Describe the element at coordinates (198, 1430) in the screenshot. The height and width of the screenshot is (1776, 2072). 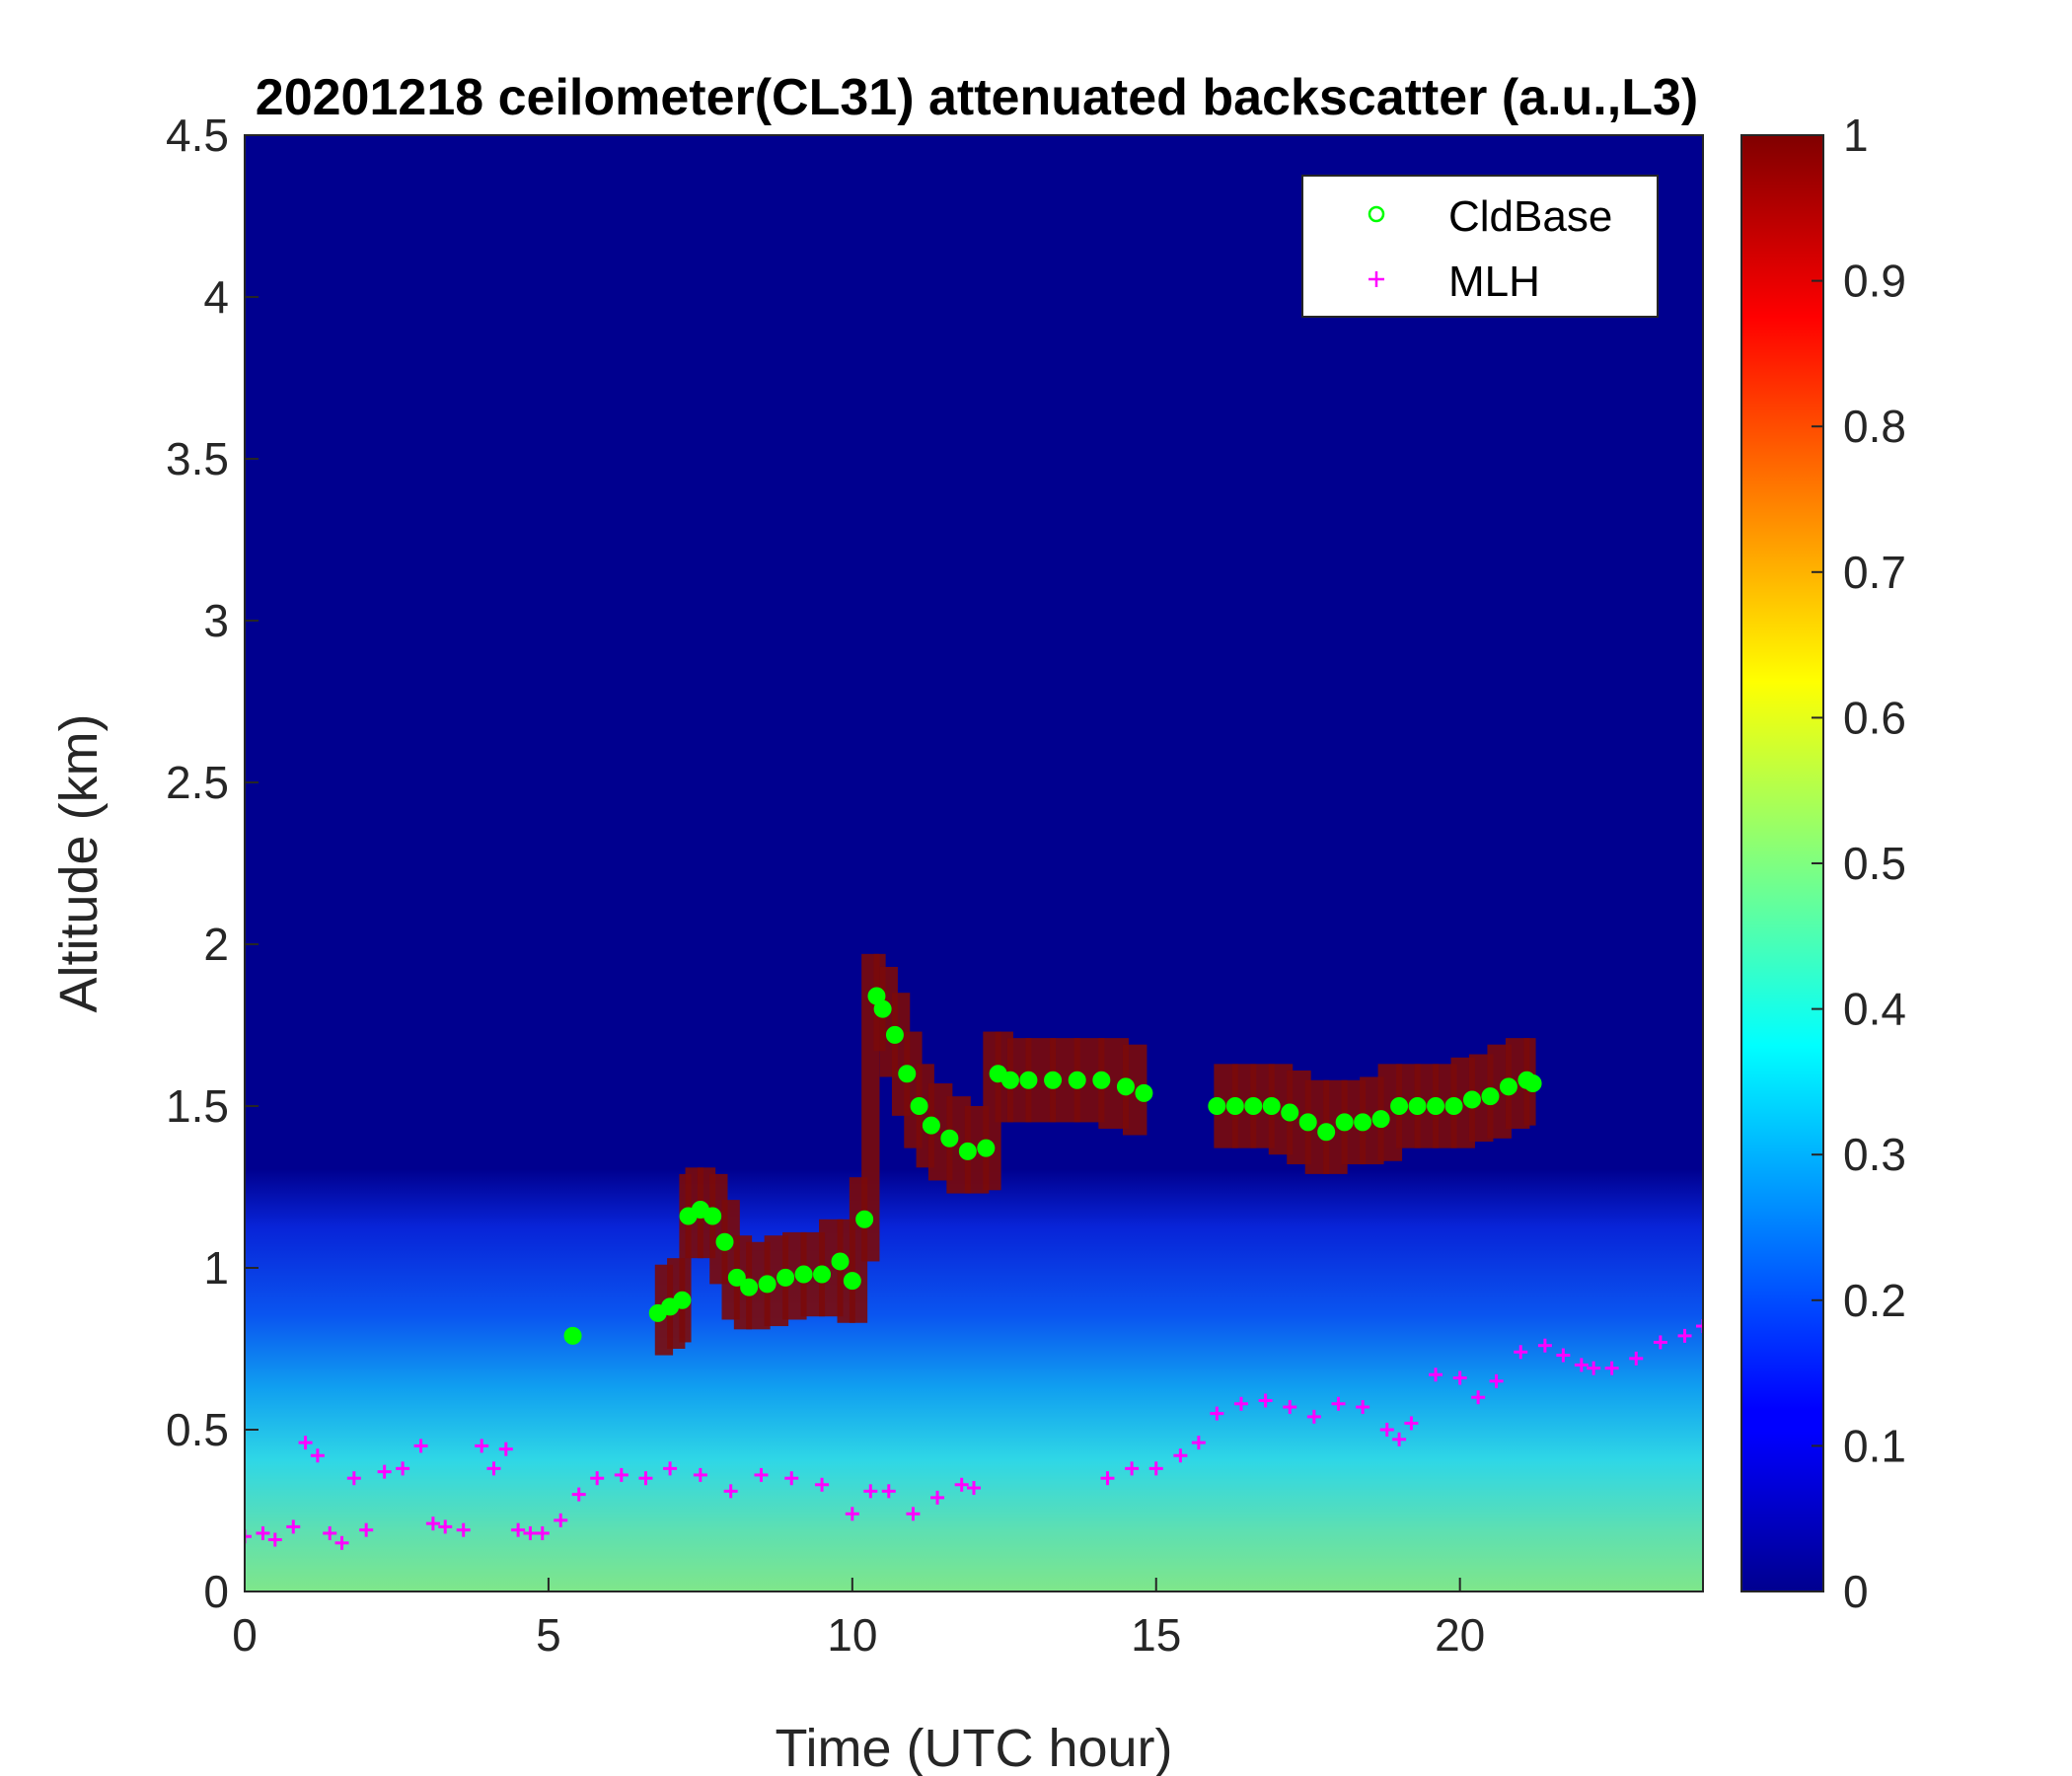
I see `y-tick-label: 0.5` at that location.